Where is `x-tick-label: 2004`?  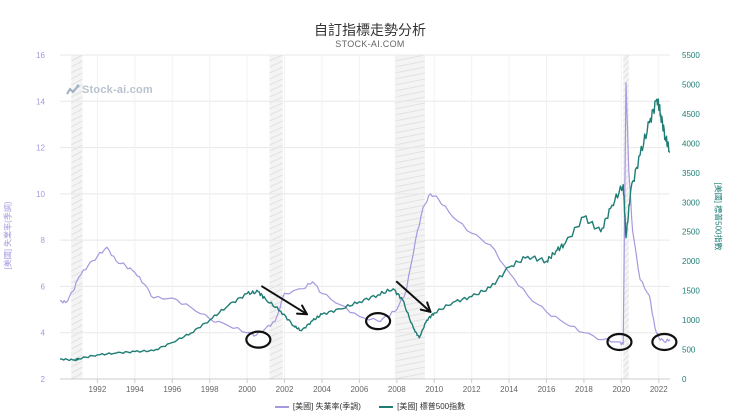
x-tick-label: 2004 is located at coordinates (322, 389).